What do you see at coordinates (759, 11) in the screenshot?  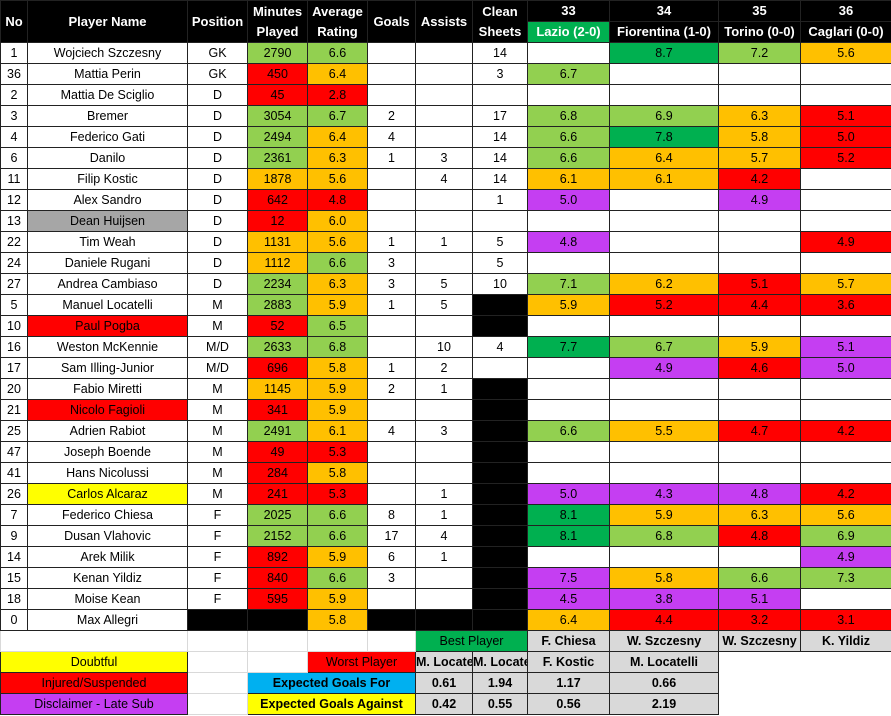 I see `match-number: 35` at bounding box center [759, 11].